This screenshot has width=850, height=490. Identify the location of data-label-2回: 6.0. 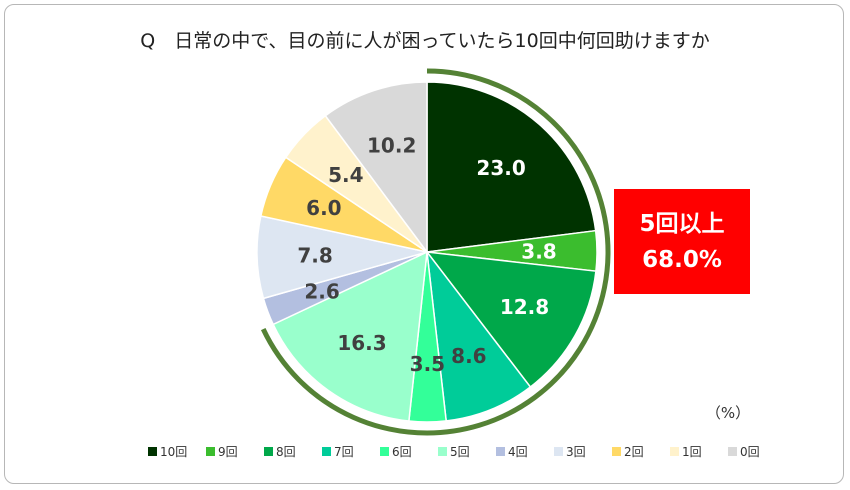
(323, 208).